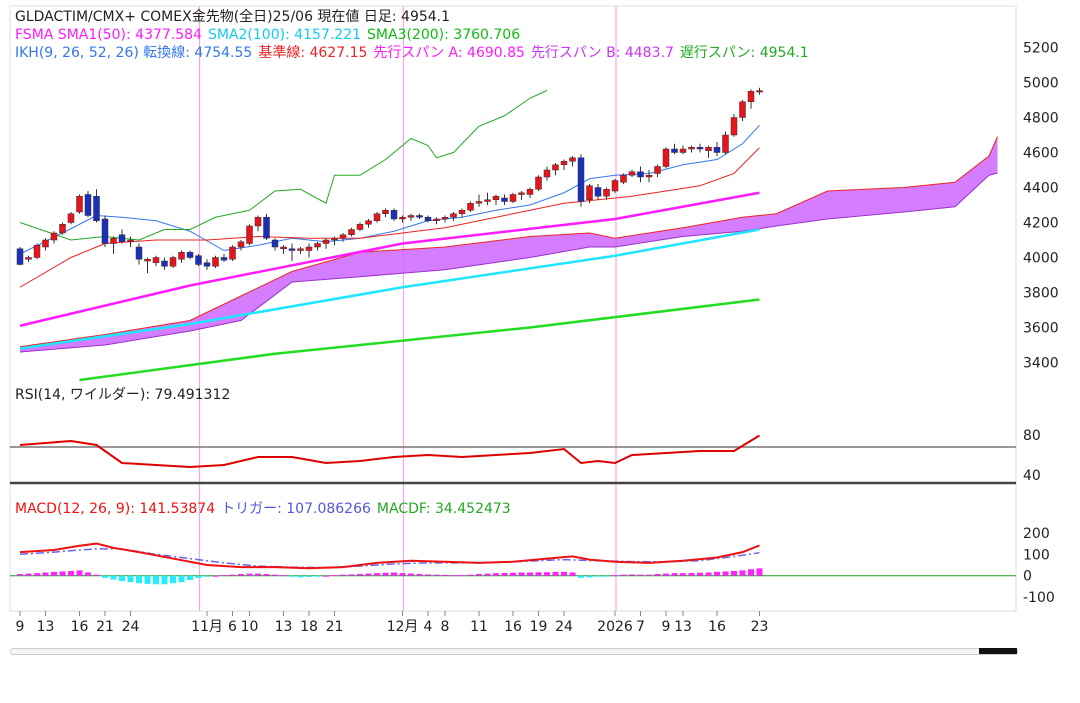 The width and height of the screenshot is (1080, 703). I want to click on date-label: 24, so click(131, 627).